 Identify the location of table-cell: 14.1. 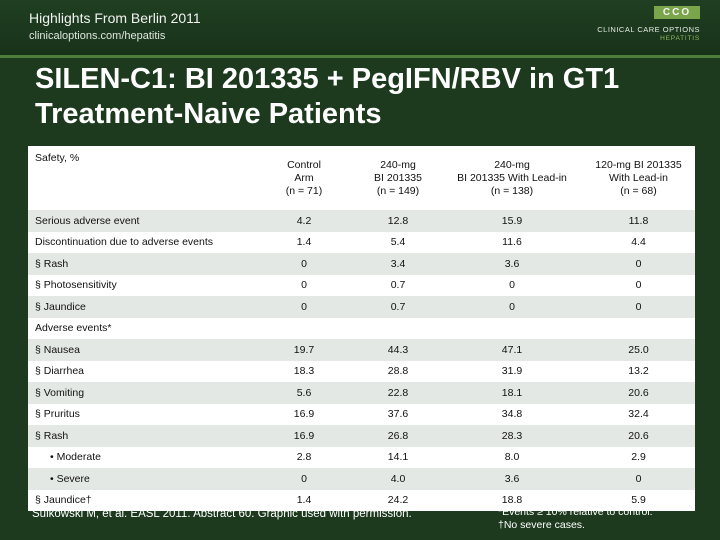
(398, 457).